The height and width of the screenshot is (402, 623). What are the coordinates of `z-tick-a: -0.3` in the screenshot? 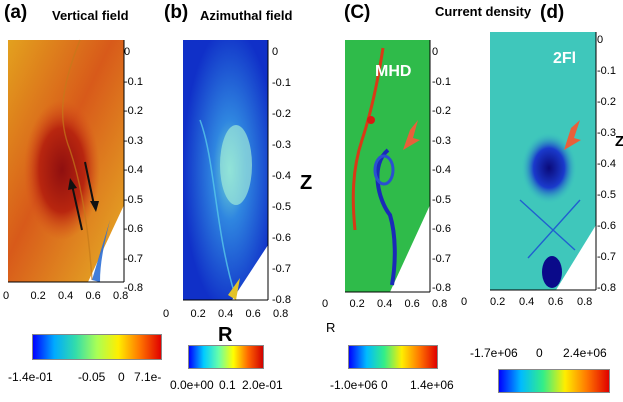 It's located at (133, 140).